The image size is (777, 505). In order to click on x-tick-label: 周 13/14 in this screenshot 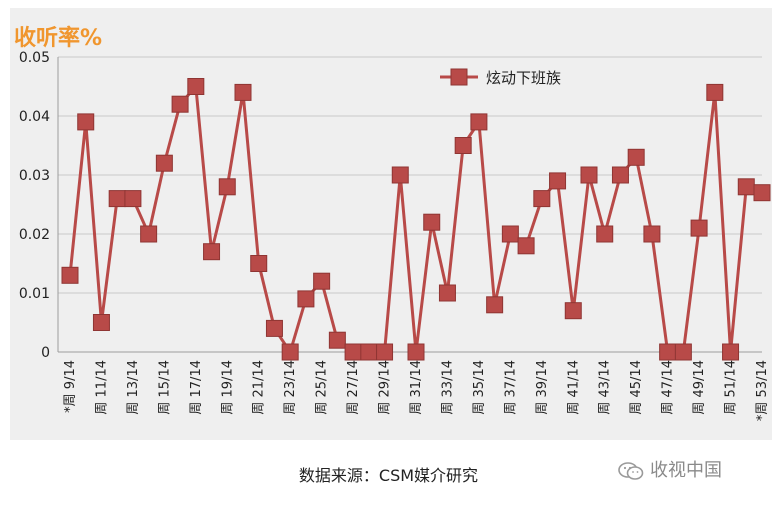, I will do `click(133, 387)`.